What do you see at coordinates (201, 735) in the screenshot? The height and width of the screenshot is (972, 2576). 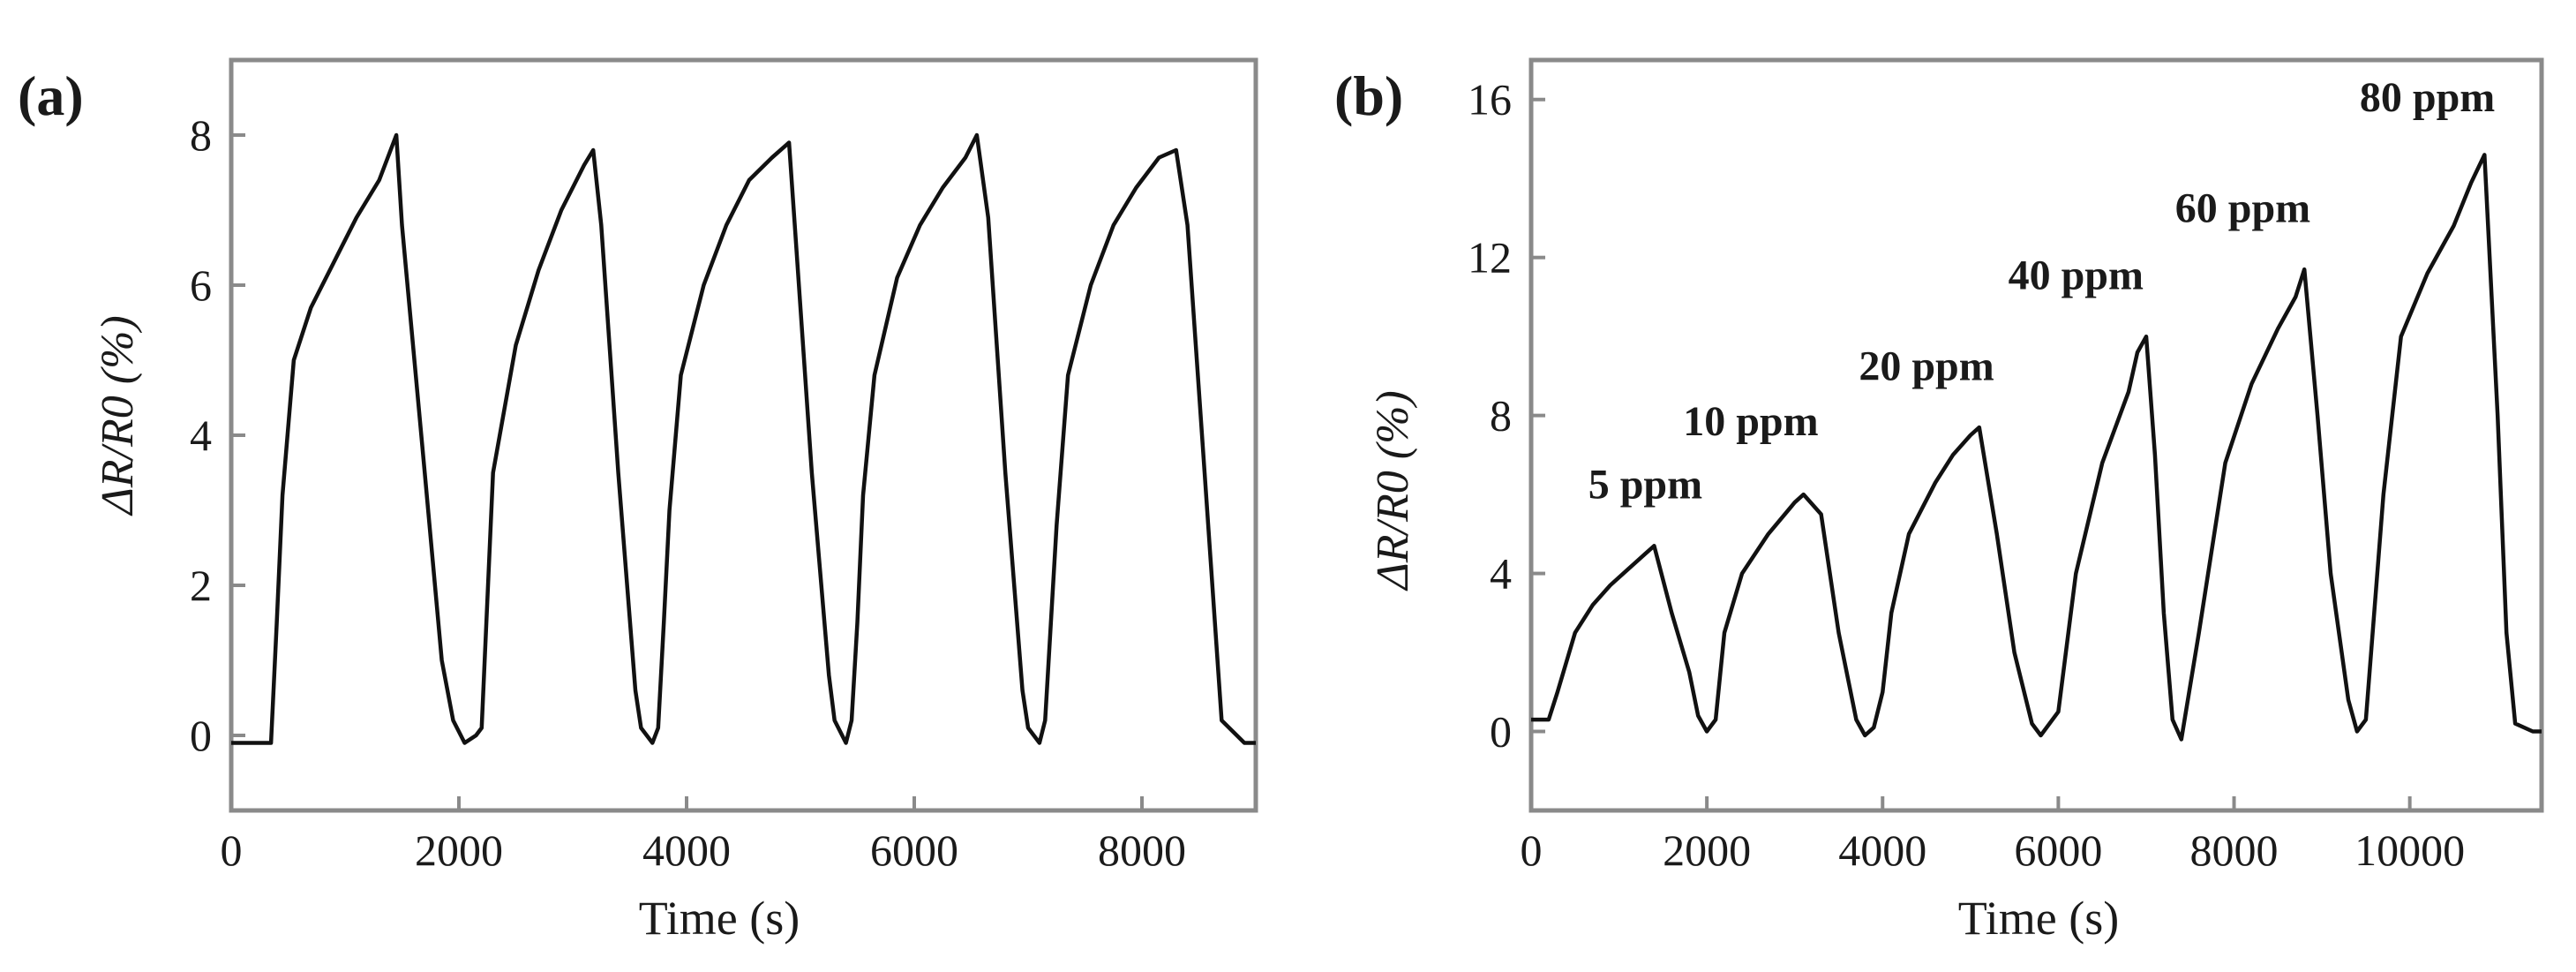 I see `panel-a-ytick-label: 0` at bounding box center [201, 735].